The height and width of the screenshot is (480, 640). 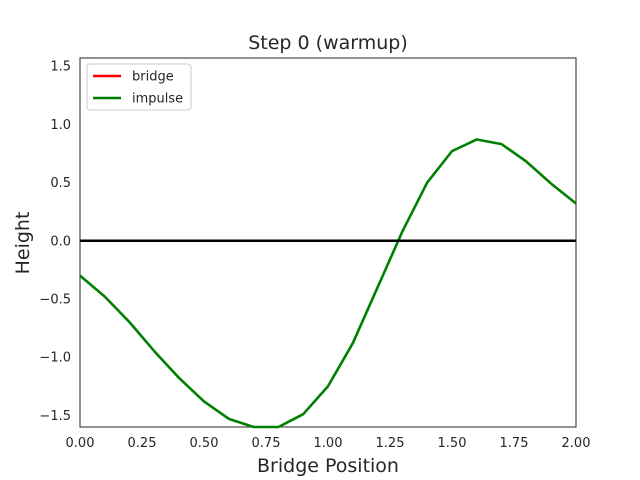 What do you see at coordinates (60, 125) in the screenshot?
I see `y-tick-label: 1.0` at bounding box center [60, 125].